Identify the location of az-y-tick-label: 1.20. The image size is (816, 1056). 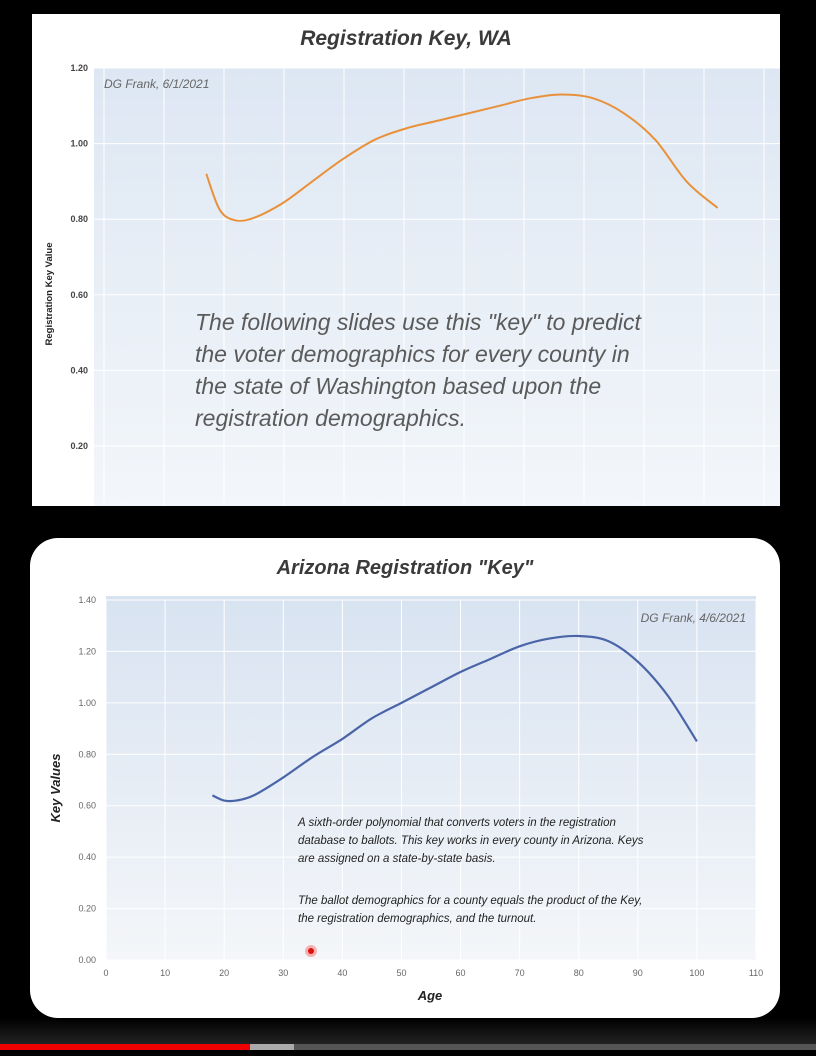
(87, 651).